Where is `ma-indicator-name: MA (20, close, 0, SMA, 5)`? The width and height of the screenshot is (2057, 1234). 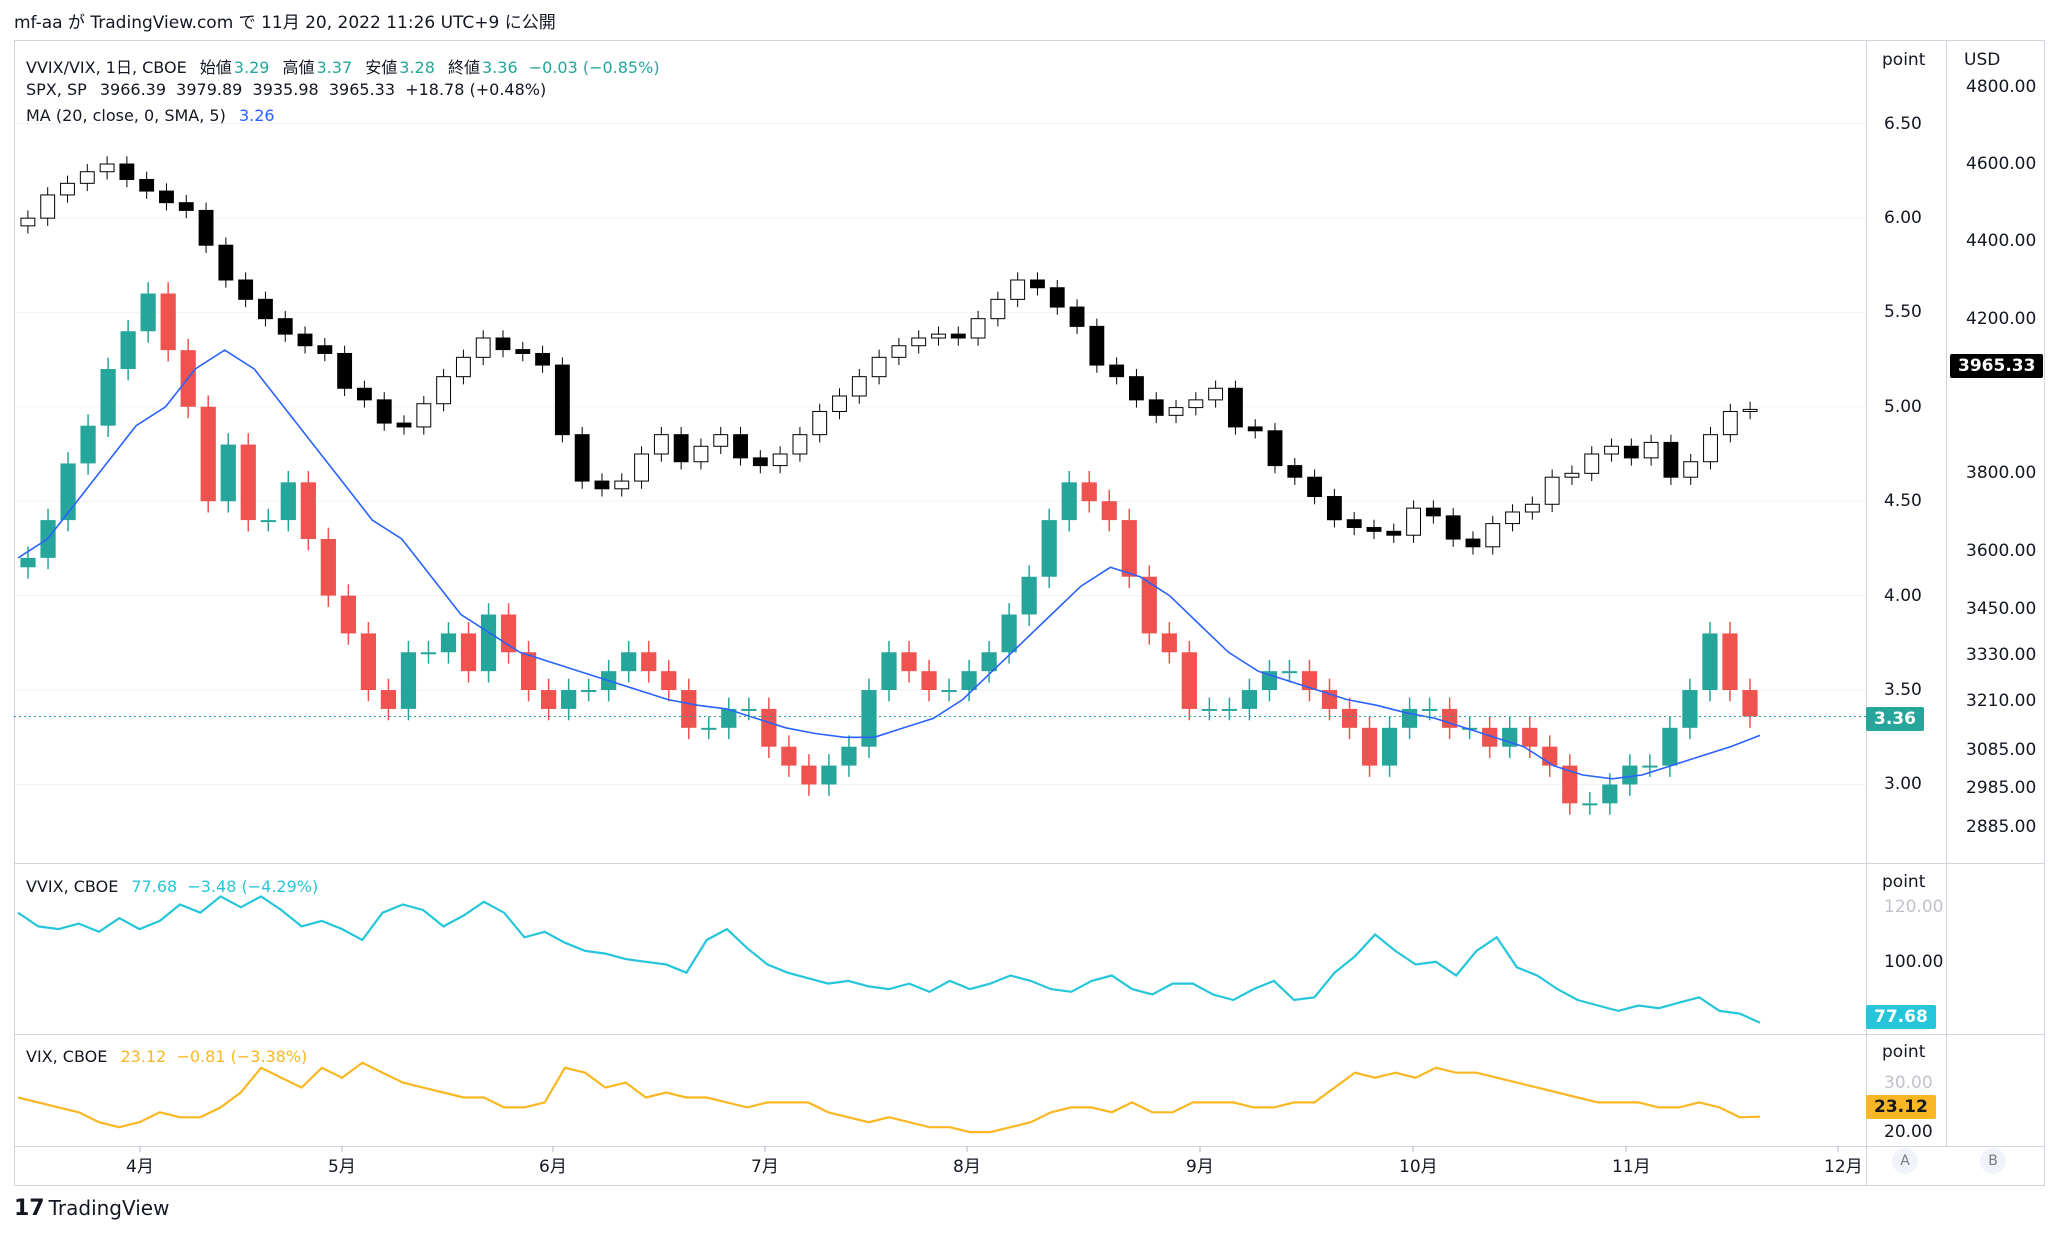 ma-indicator-name: MA (20, close, 0, SMA, 5) is located at coordinates (126, 115).